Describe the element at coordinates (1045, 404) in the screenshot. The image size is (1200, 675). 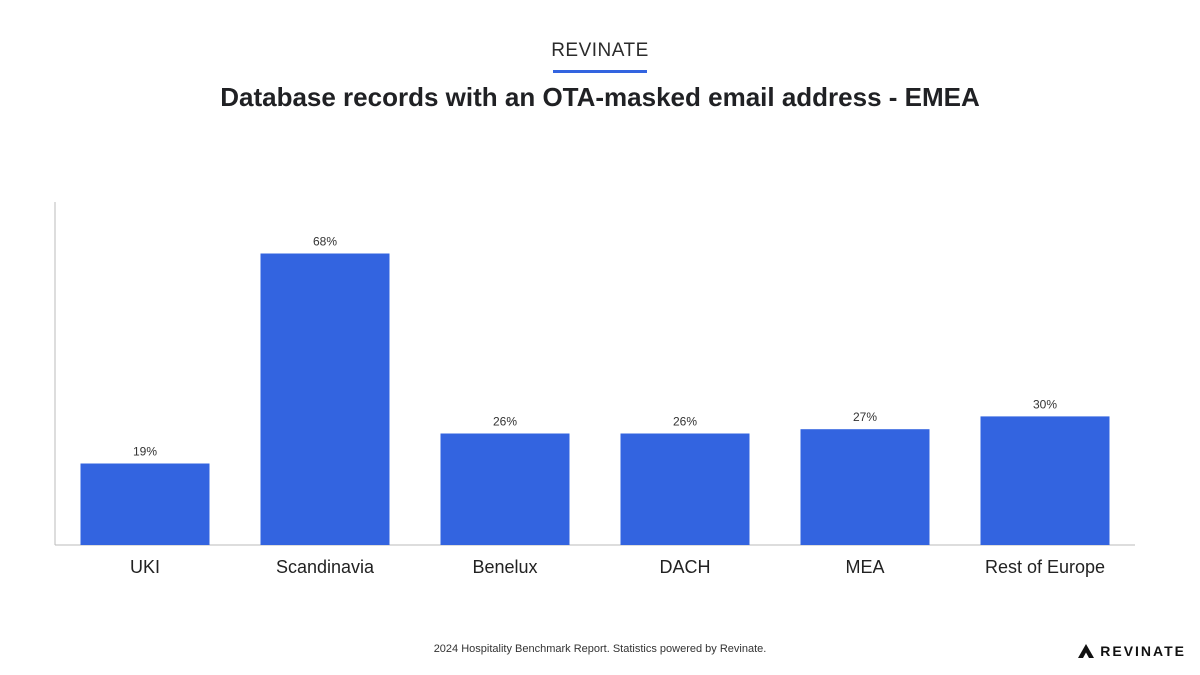
I see `data-label: 30%` at that location.